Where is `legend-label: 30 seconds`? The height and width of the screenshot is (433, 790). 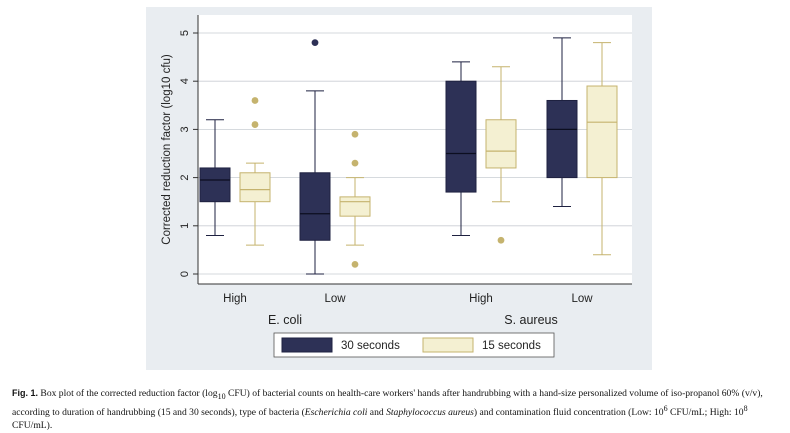 legend-label: 30 seconds is located at coordinates (370, 346).